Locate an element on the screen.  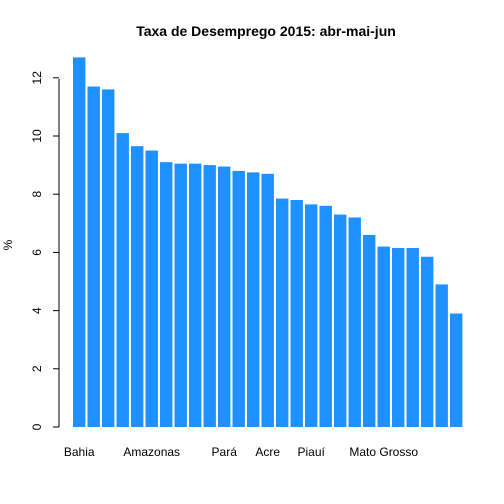
y-axis-label: % is located at coordinates (8, 244).